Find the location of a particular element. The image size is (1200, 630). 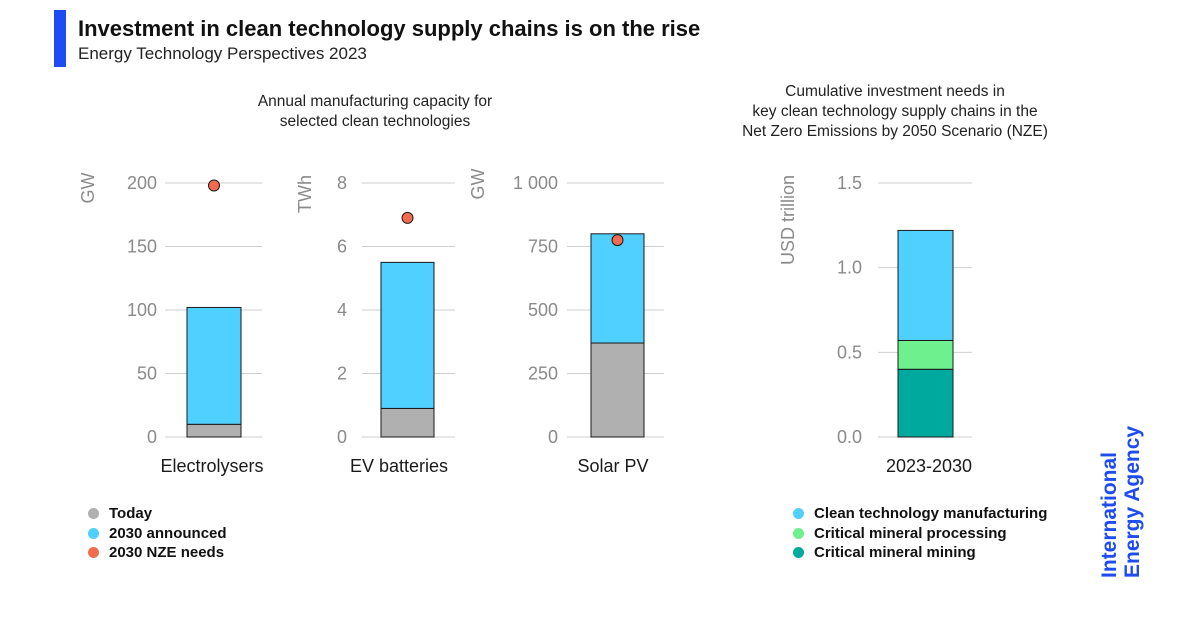

y-tick-label-electrolysers-4: 200 is located at coordinates (142, 183).